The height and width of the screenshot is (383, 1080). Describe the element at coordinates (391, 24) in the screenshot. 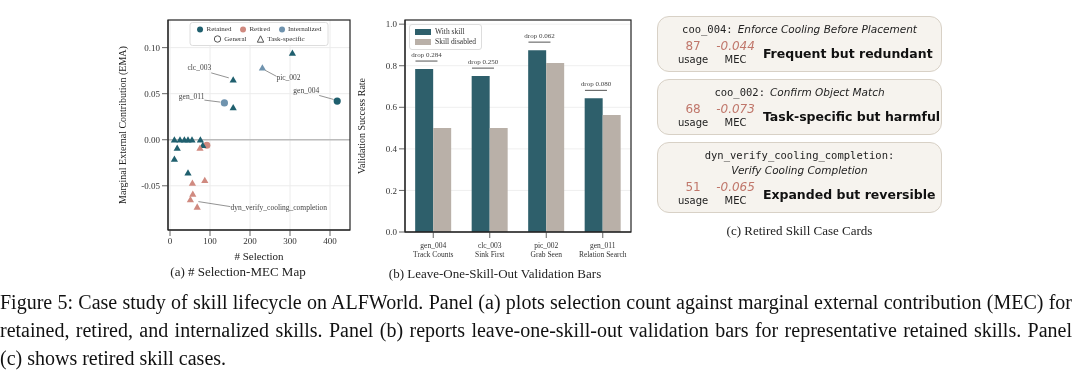

I see `y-tick-label: 1.0` at that location.